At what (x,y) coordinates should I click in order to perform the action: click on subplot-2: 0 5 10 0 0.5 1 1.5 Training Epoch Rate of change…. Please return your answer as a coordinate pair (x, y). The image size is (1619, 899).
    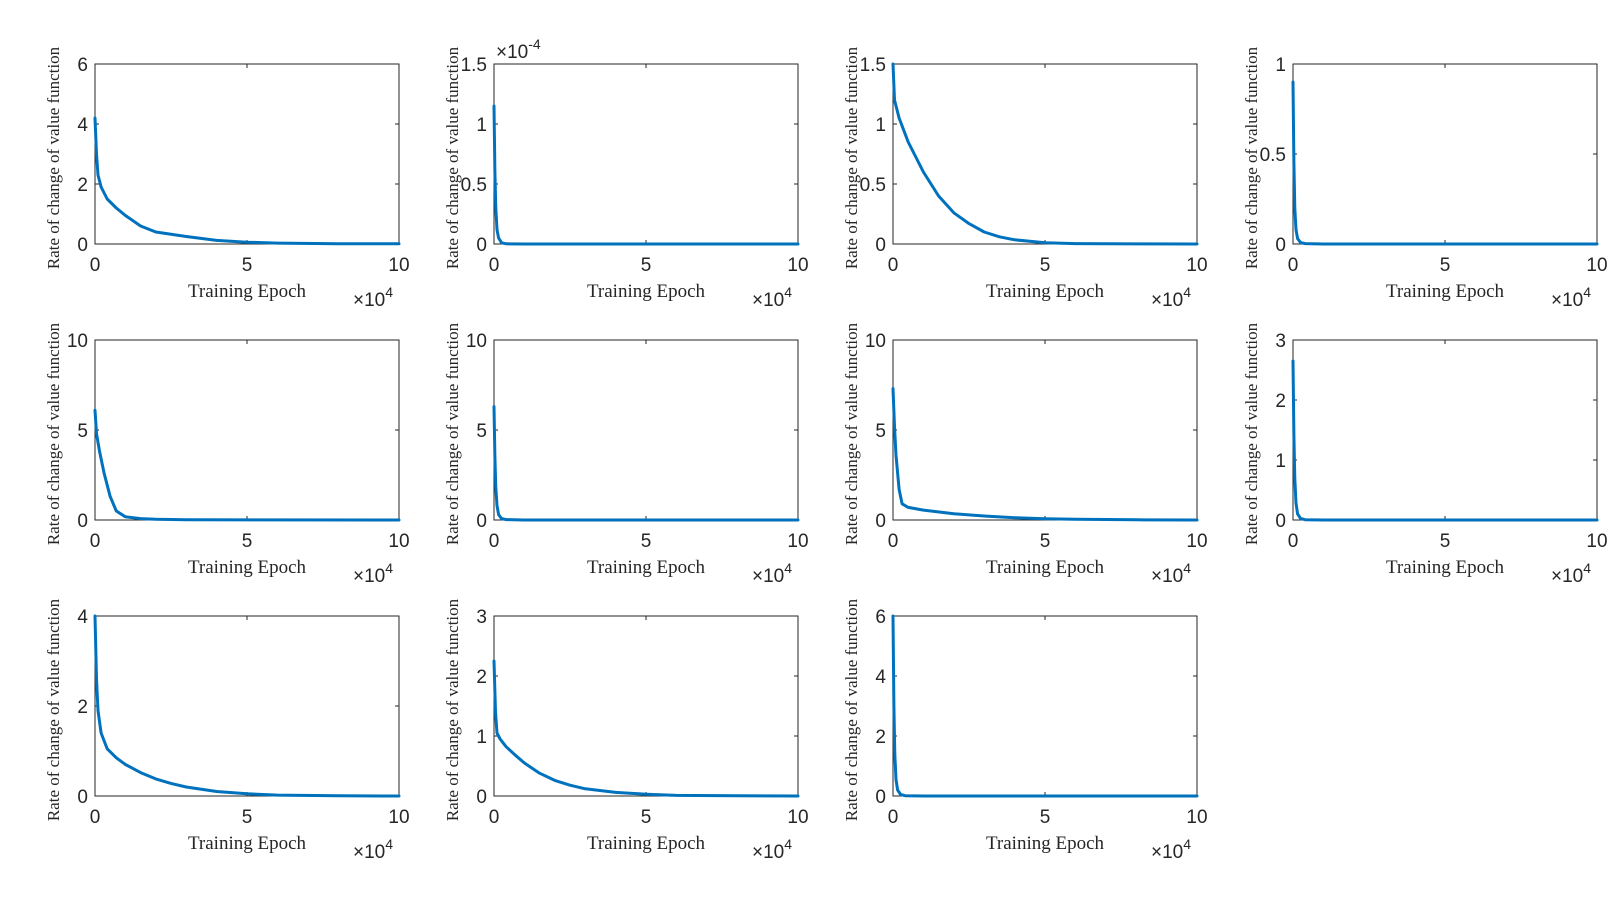
    Looking at the image, I should click on (626, 173).